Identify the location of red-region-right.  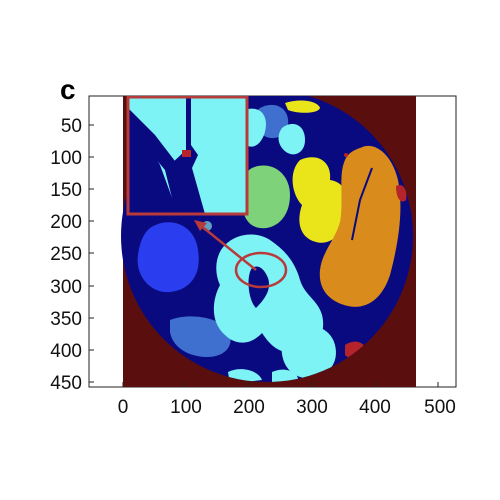
(401, 193).